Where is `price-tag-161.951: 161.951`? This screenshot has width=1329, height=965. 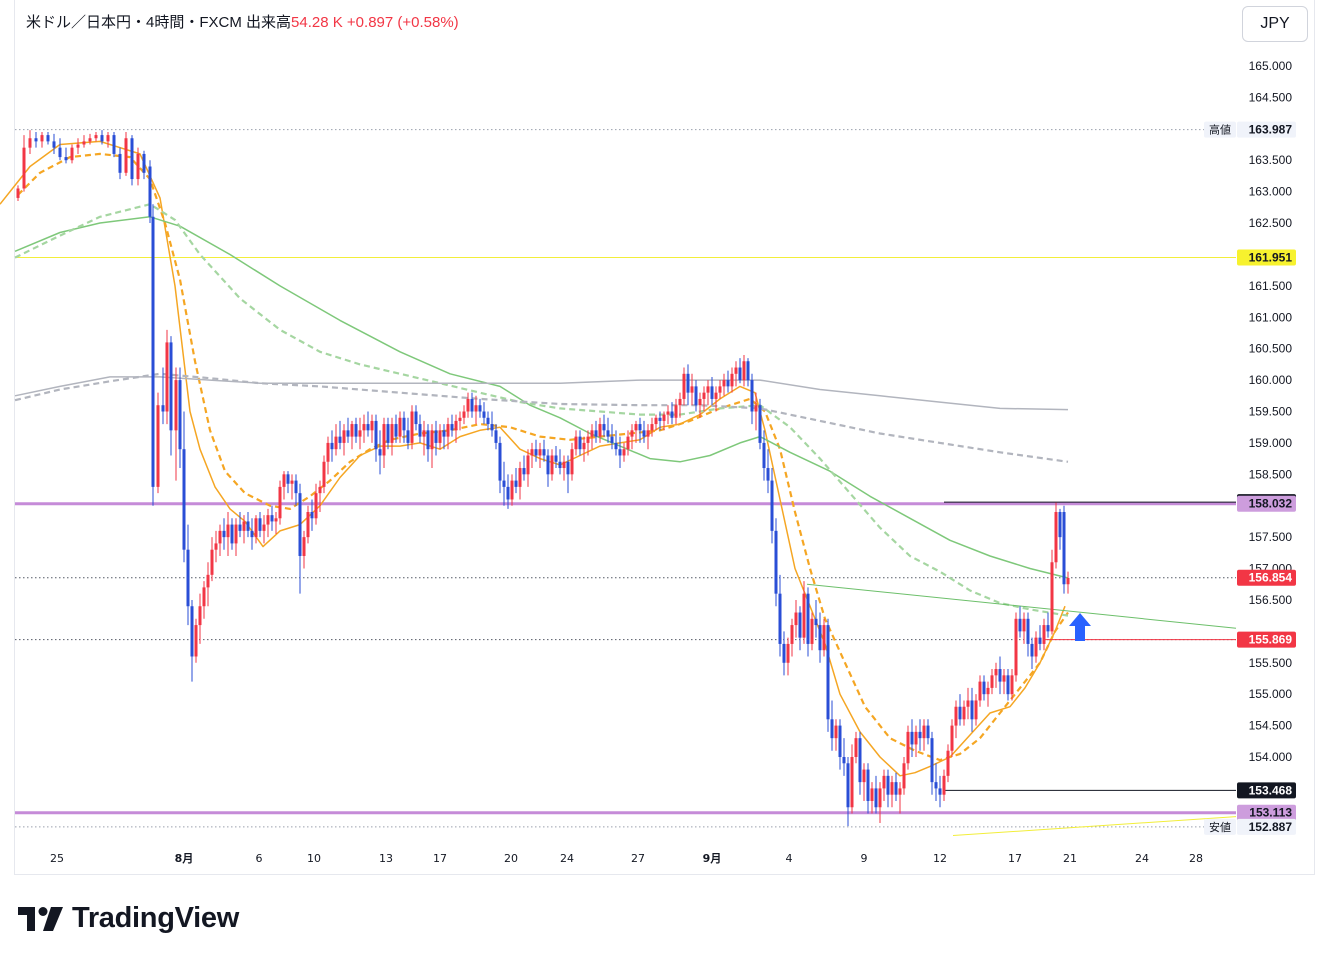 price-tag-161.951: 161.951 is located at coordinates (1271, 258).